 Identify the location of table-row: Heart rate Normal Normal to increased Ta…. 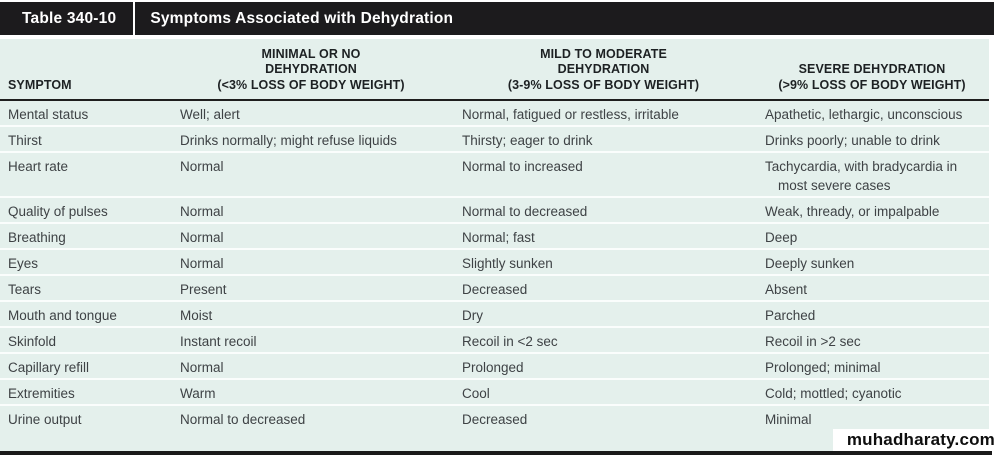
(494, 175).